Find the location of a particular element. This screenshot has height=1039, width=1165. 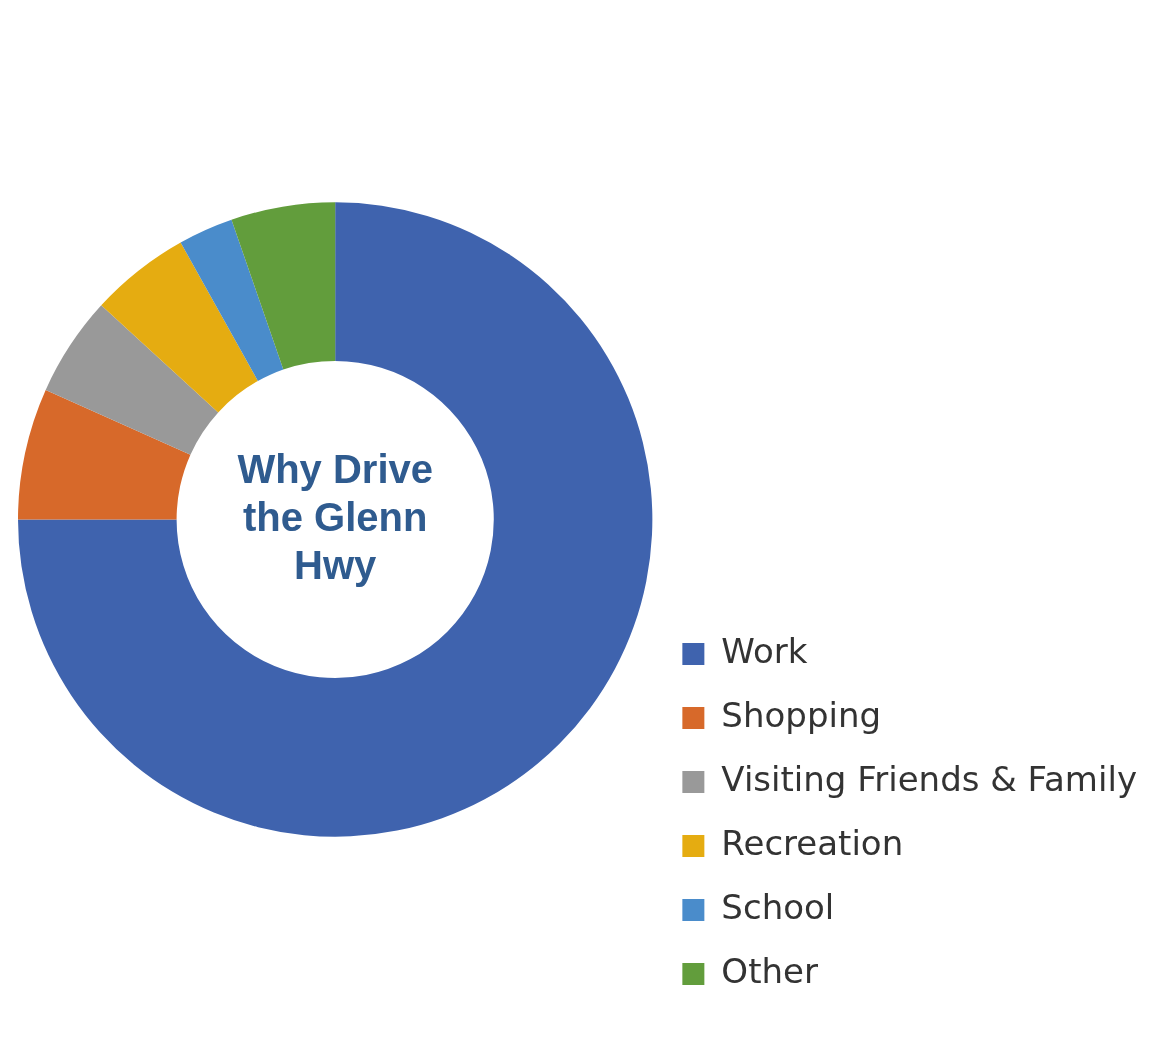

legend-label: Visiting Friends & Family is located at coordinates (929, 778).